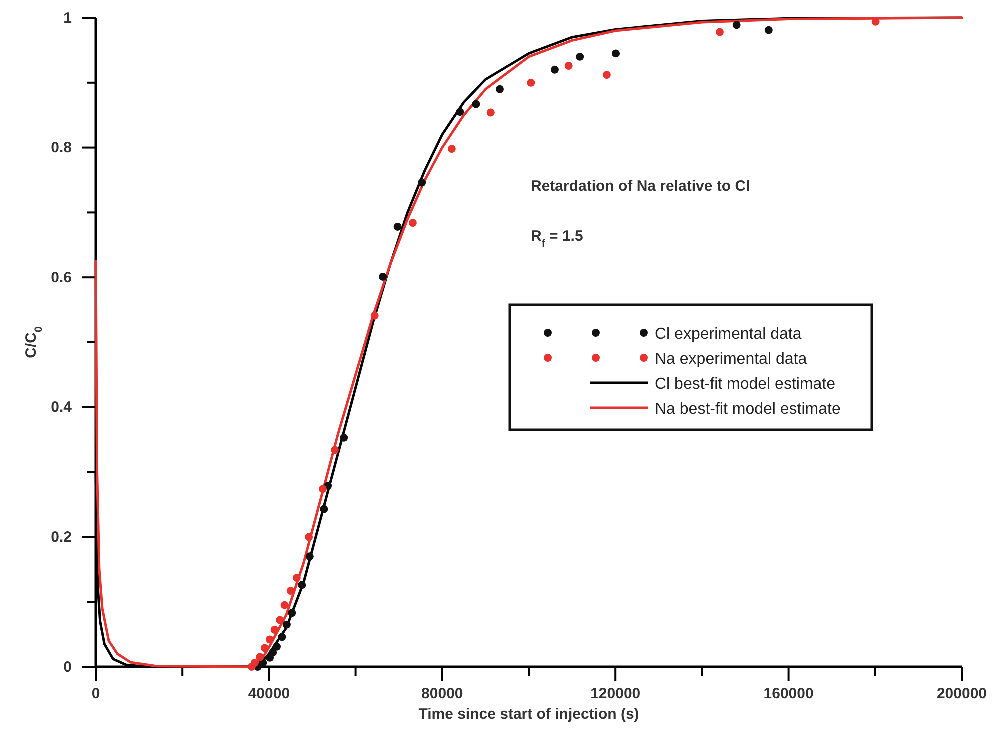 The image size is (997, 747). Describe the element at coordinates (529, 714) in the screenshot. I see `x-axis-title: Time since start of injection (s)` at that location.